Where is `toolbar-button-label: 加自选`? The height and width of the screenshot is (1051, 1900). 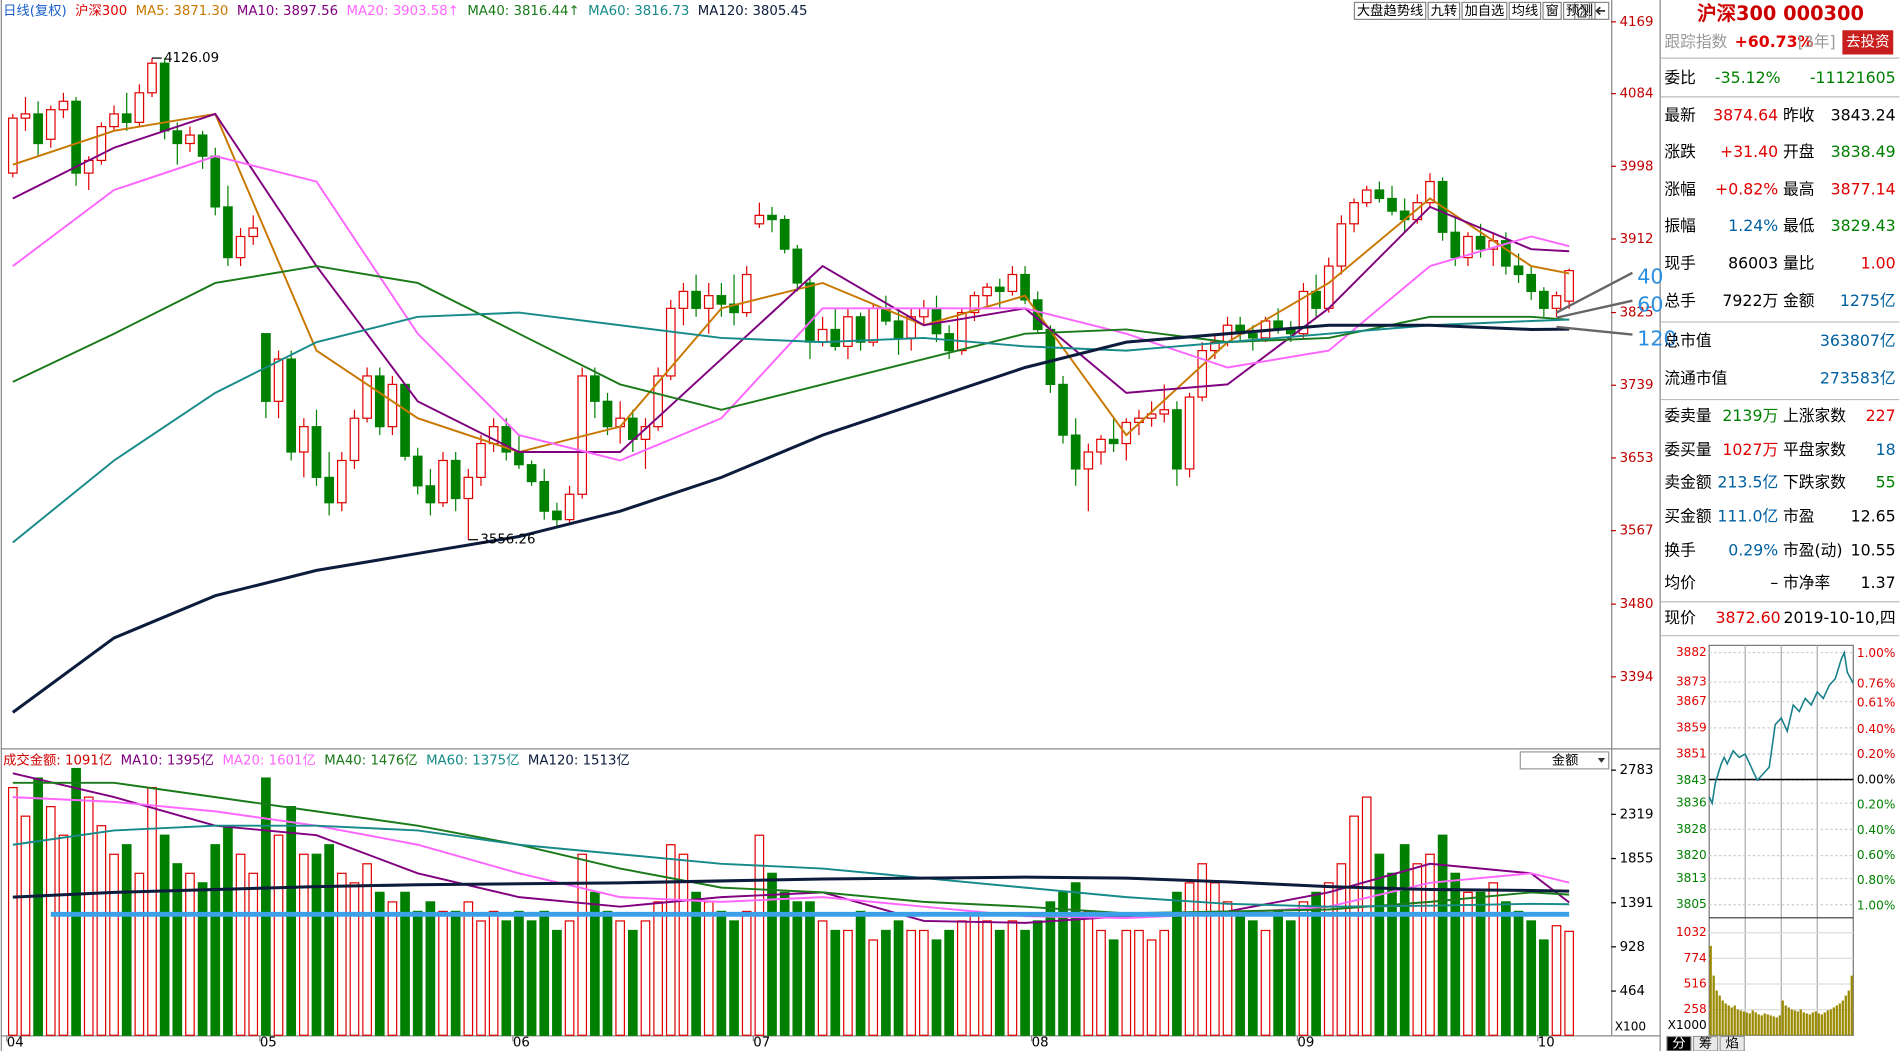
toolbar-button-label: 加自选 is located at coordinates (1484, 11).